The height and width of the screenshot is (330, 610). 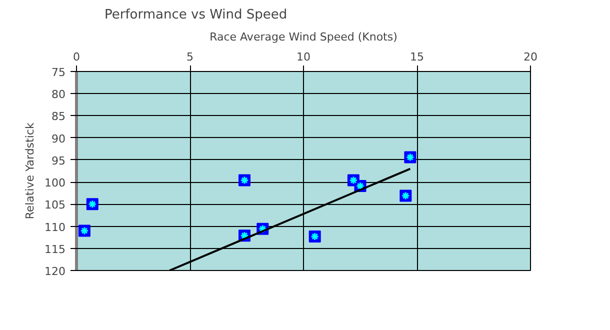 I want to click on x-tick-label: 20, so click(x=531, y=57).